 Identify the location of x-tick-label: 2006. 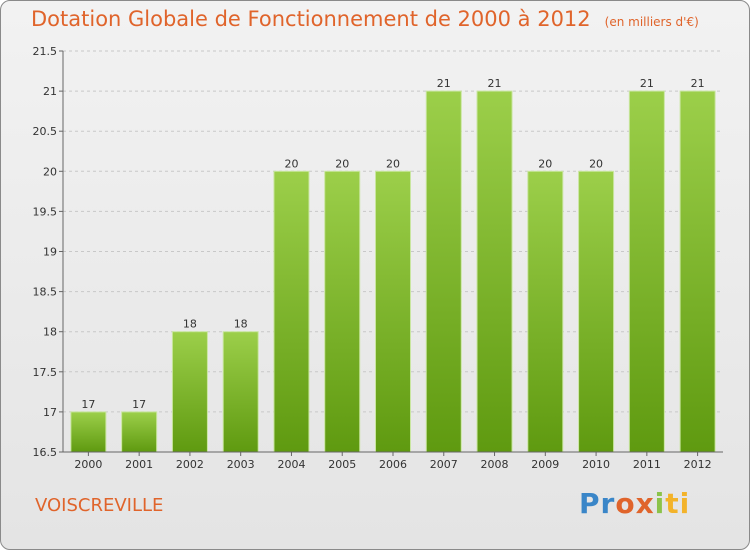
(393, 464).